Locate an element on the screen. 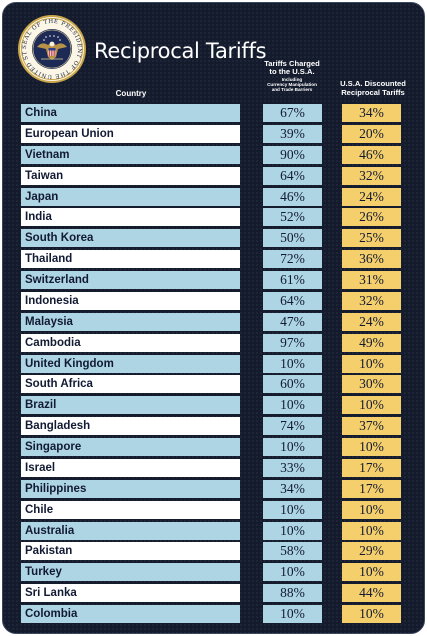 The width and height of the screenshot is (427, 636). country-cell: Colombia is located at coordinates (130, 614).